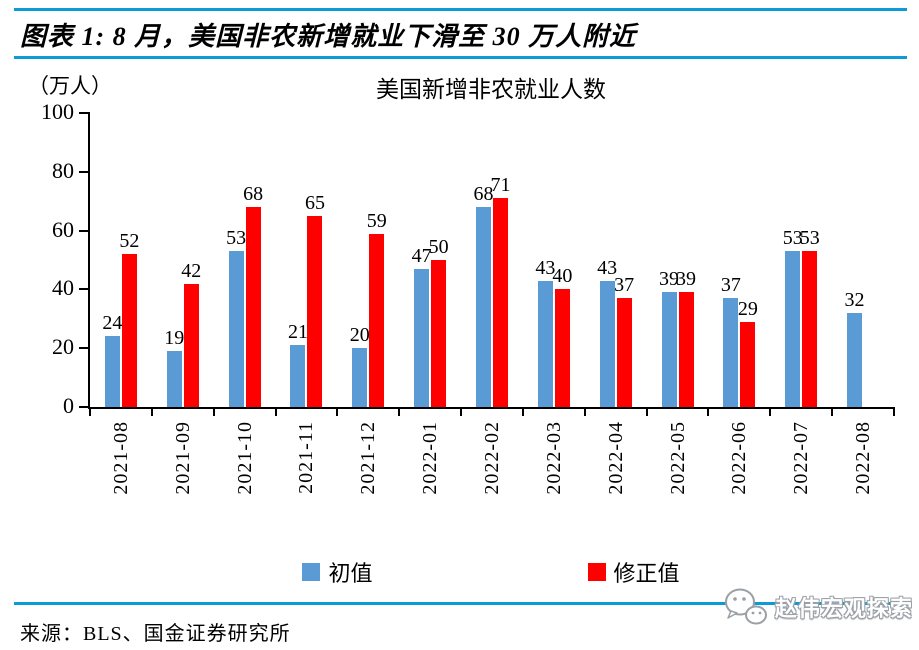 The image size is (919, 650). I want to click on bar-group: 19 42 2021-09, so click(183, 304).